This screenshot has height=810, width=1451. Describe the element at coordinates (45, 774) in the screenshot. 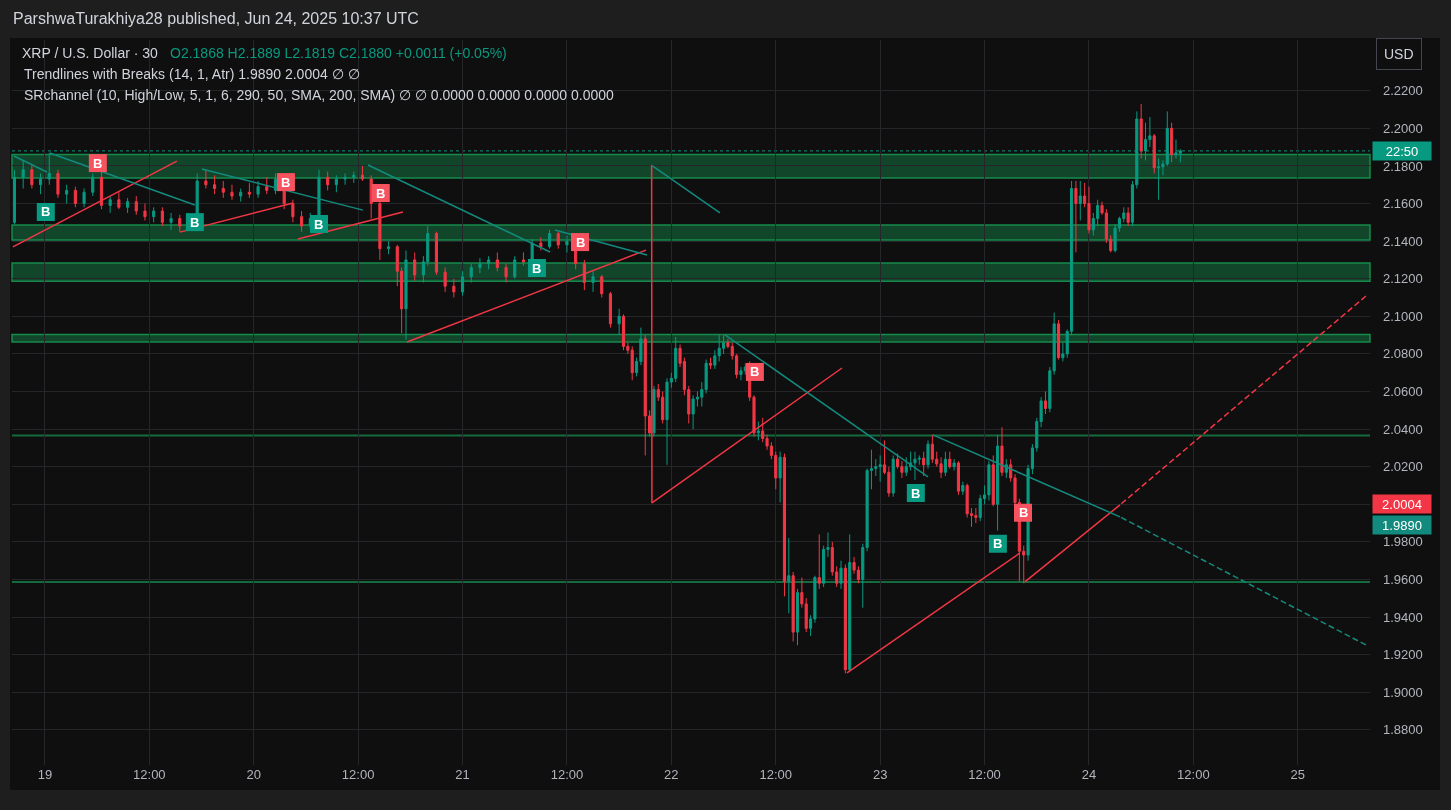

I see `x-tick-label: 19` at that location.